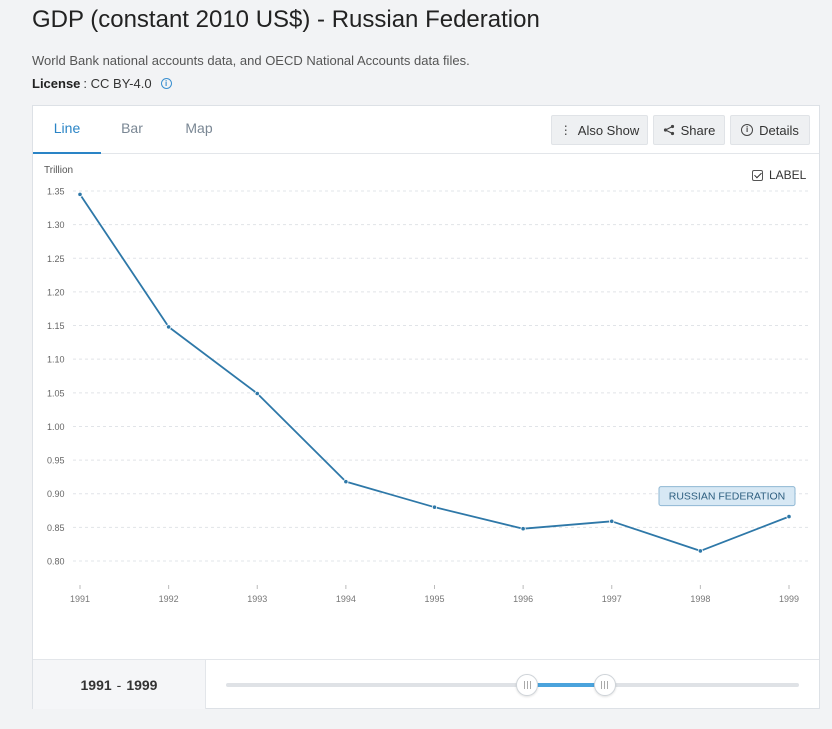 This screenshot has width=832, height=729. I want to click on tab-map: Map, so click(199, 128).